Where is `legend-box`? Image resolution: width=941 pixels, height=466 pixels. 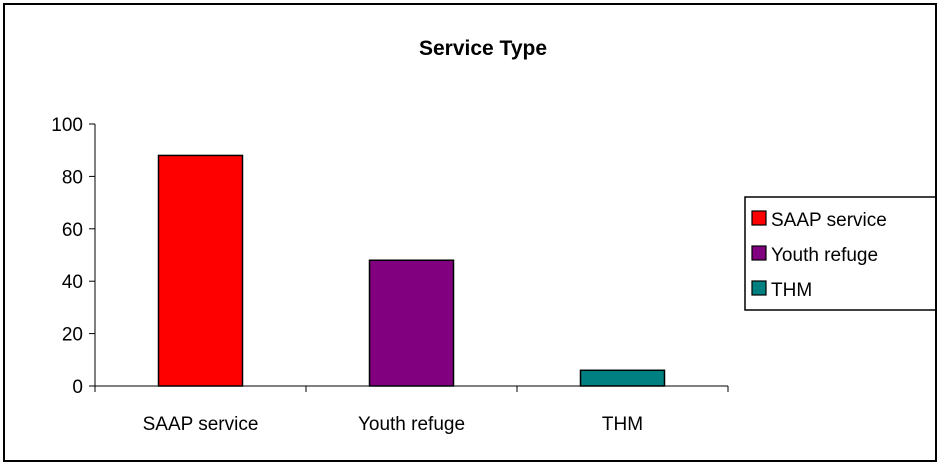 legend-box is located at coordinates (839, 253).